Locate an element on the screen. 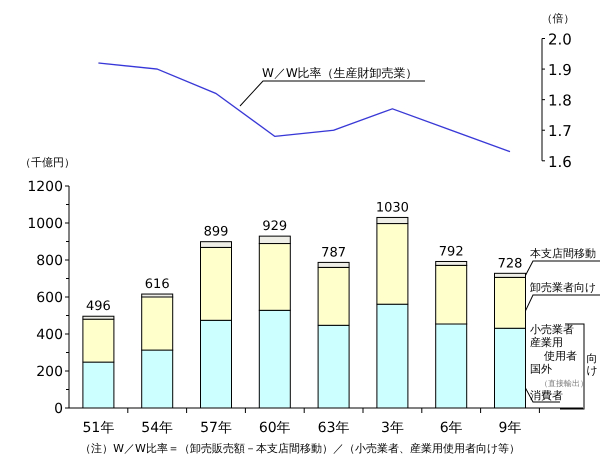 The width and height of the screenshot is (600, 462). x-tick-label: 60年 is located at coordinates (274, 428).